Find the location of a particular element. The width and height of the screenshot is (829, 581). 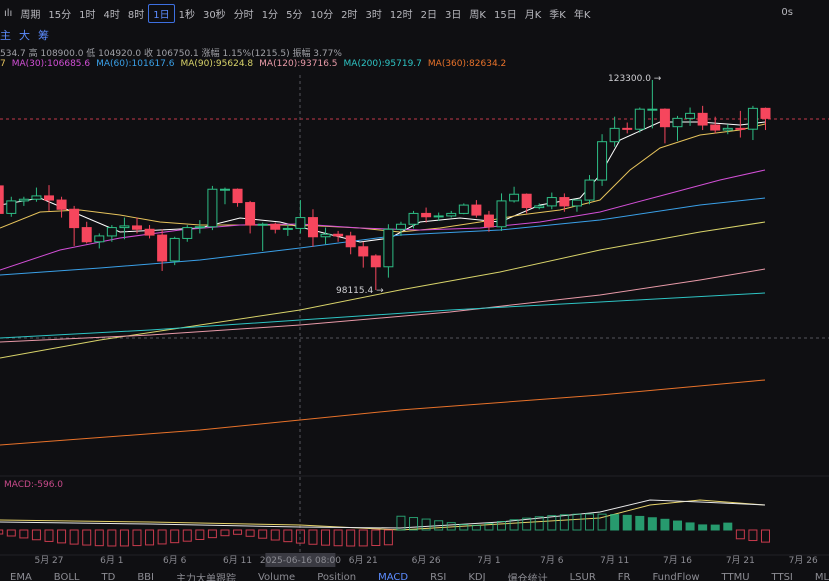

period-button: 1日 is located at coordinates (161, 13).